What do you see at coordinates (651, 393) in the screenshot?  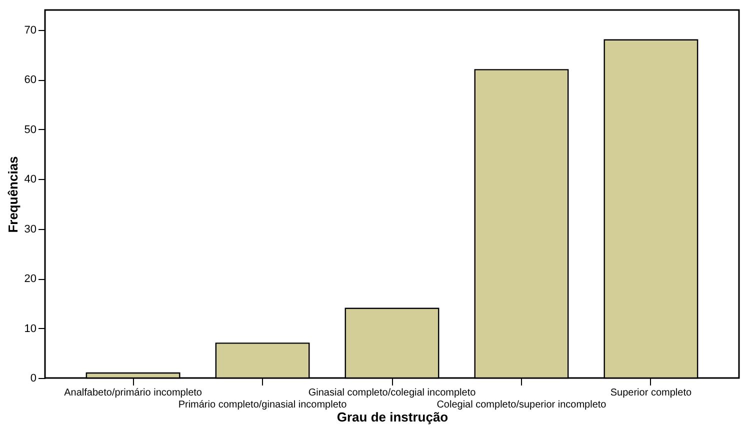 I see `x-tick-label: Superior completo` at bounding box center [651, 393].